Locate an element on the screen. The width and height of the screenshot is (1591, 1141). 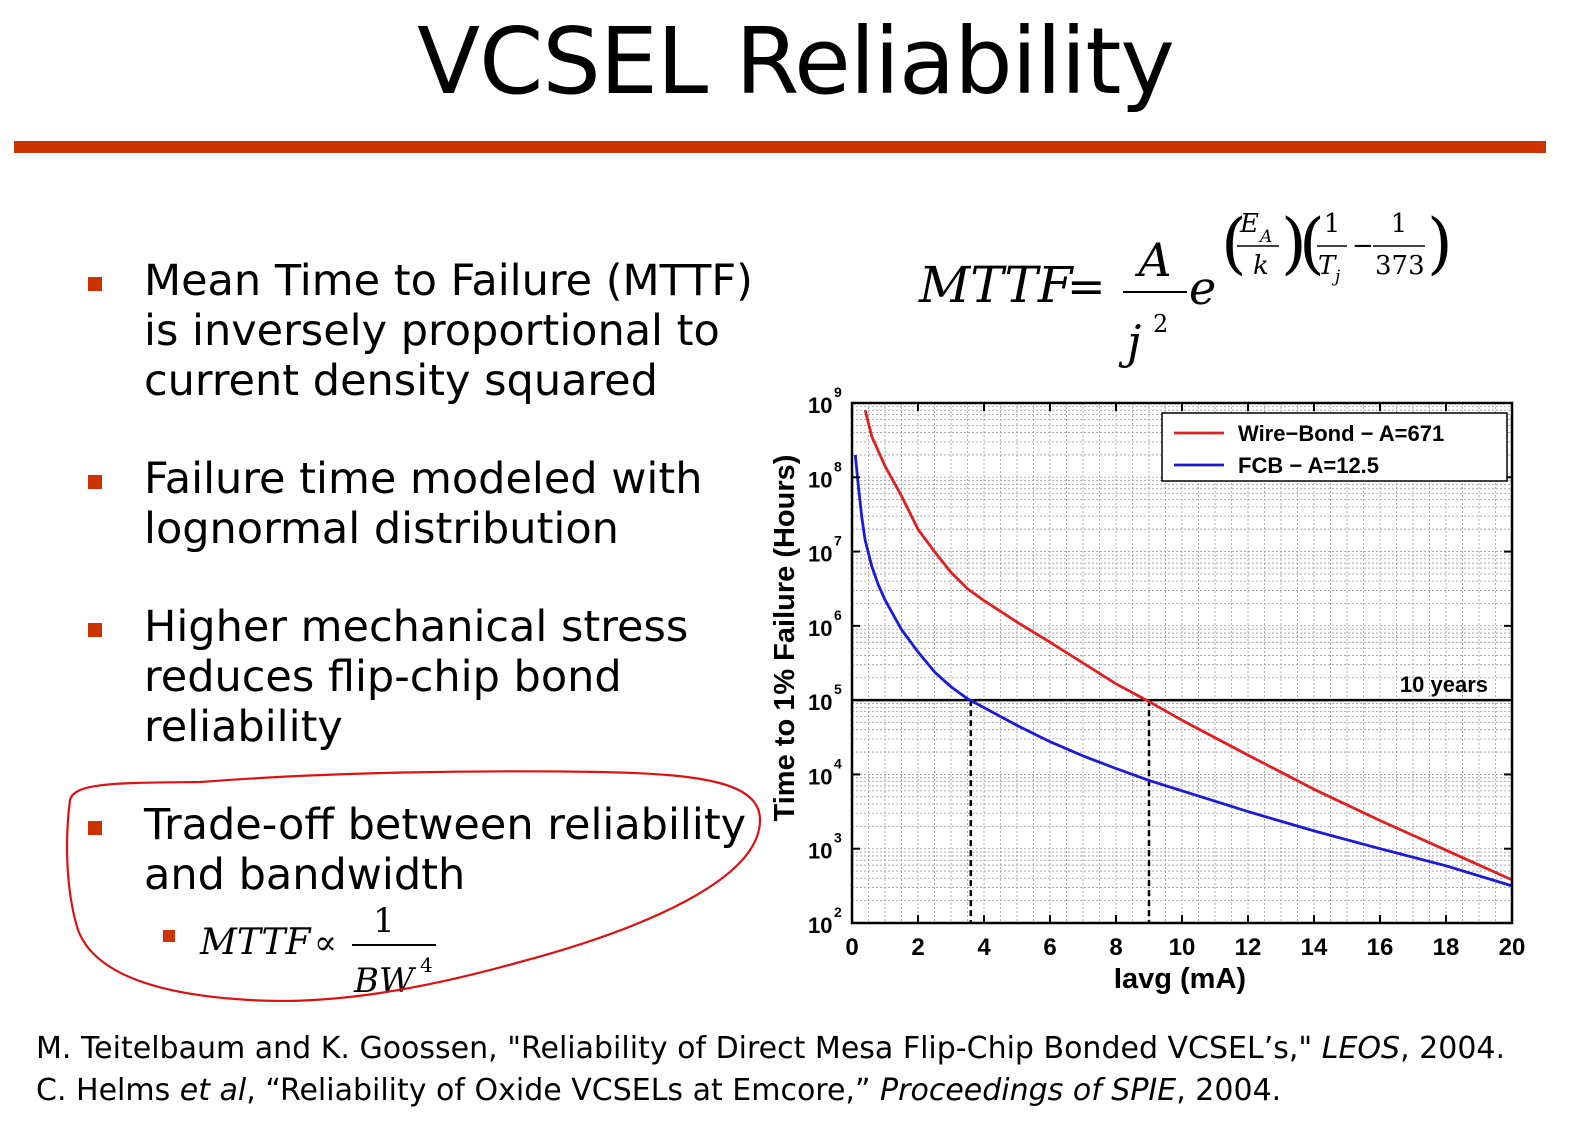
y-tick-exponent: 5 is located at coordinates (838, 689).